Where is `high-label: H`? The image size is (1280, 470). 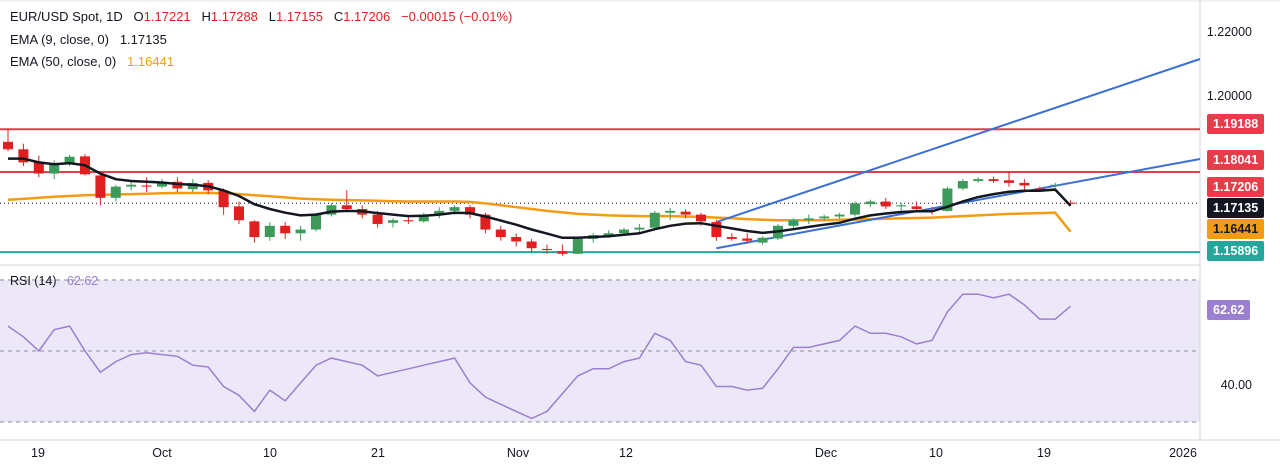
high-label: H is located at coordinates (206, 16).